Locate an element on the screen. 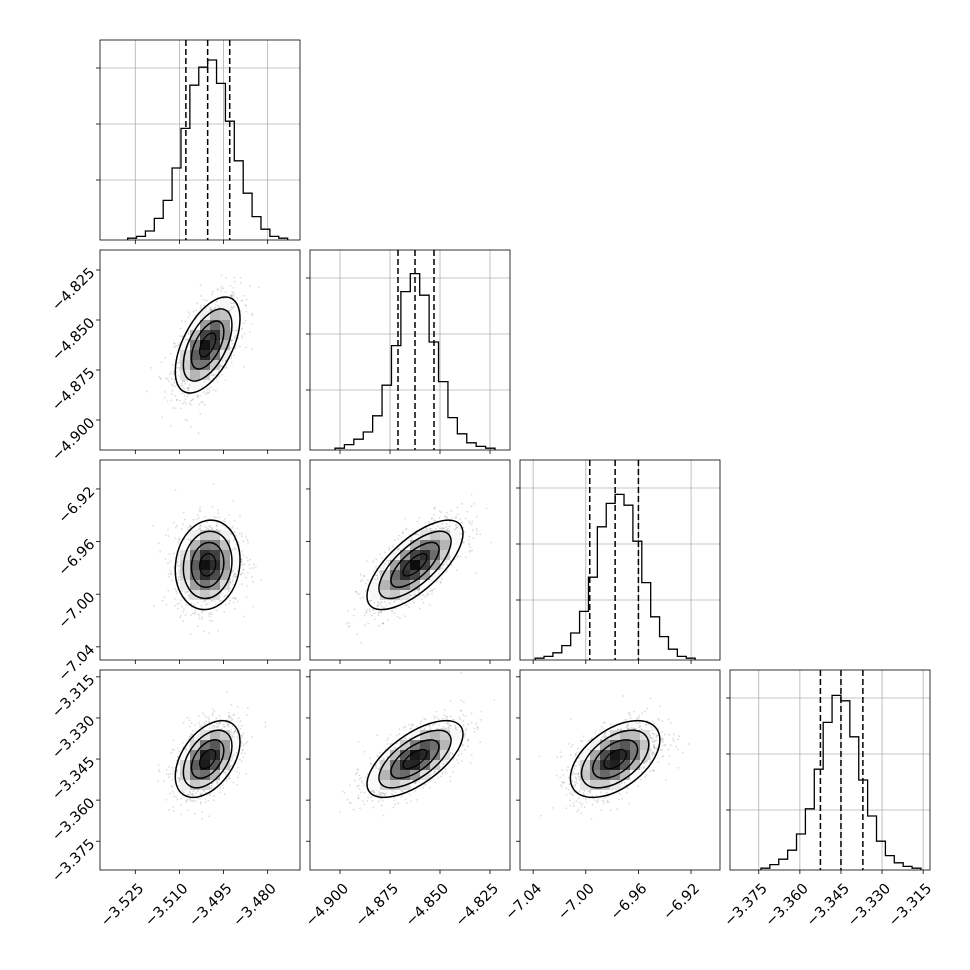 The image size is (970, 970). contour-line is located at coordinates (415, 564).